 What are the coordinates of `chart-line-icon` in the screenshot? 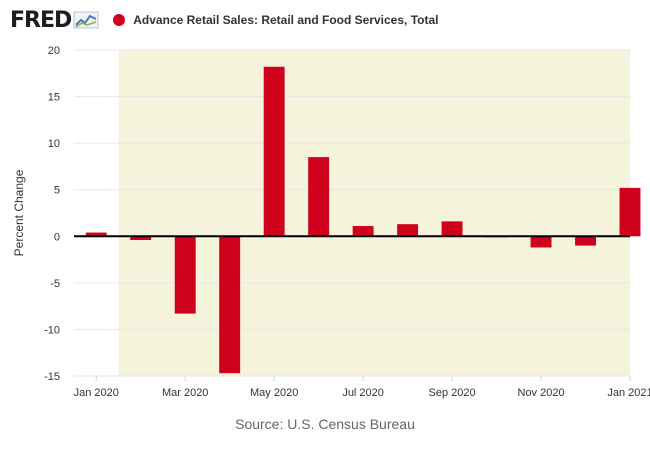 It's located at (86, 20).